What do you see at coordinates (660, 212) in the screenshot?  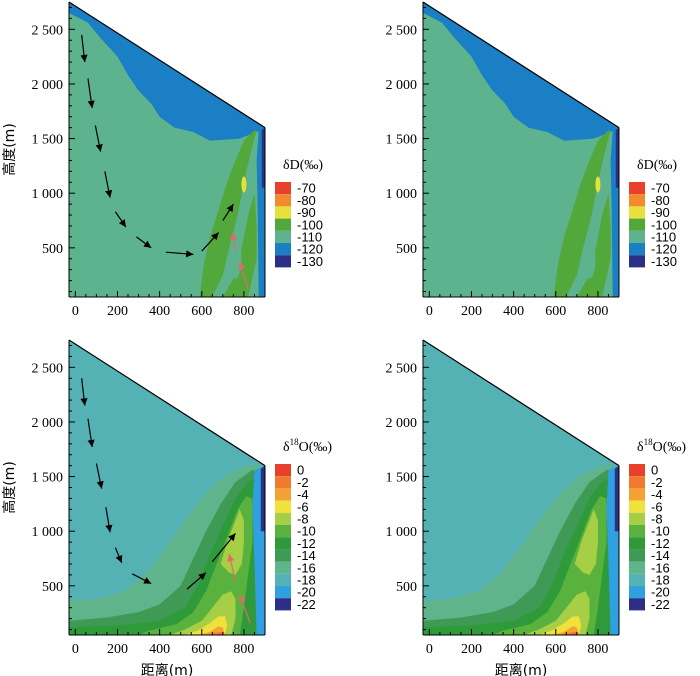 I see `legend-label: -90` at bounding box center [660, 212].